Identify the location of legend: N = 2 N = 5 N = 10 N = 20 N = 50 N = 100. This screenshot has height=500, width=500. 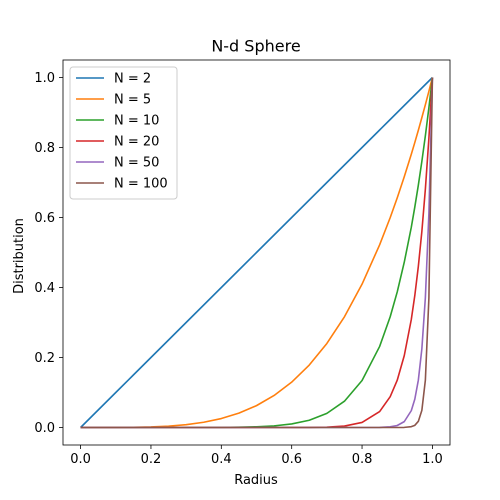
(123, 133).